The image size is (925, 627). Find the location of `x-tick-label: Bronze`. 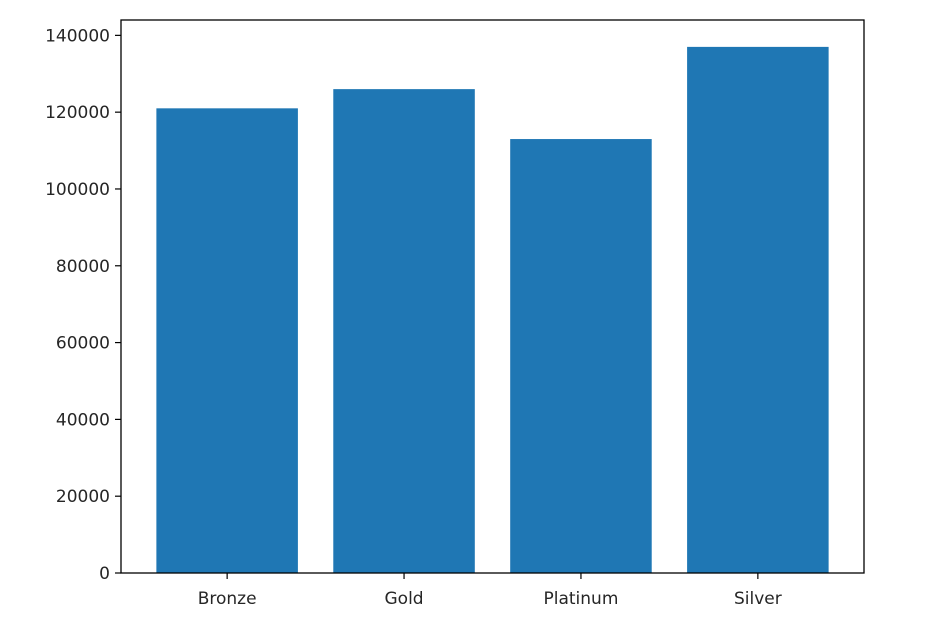

x-tick-label: Bronze is located at coordinates (227, 599).